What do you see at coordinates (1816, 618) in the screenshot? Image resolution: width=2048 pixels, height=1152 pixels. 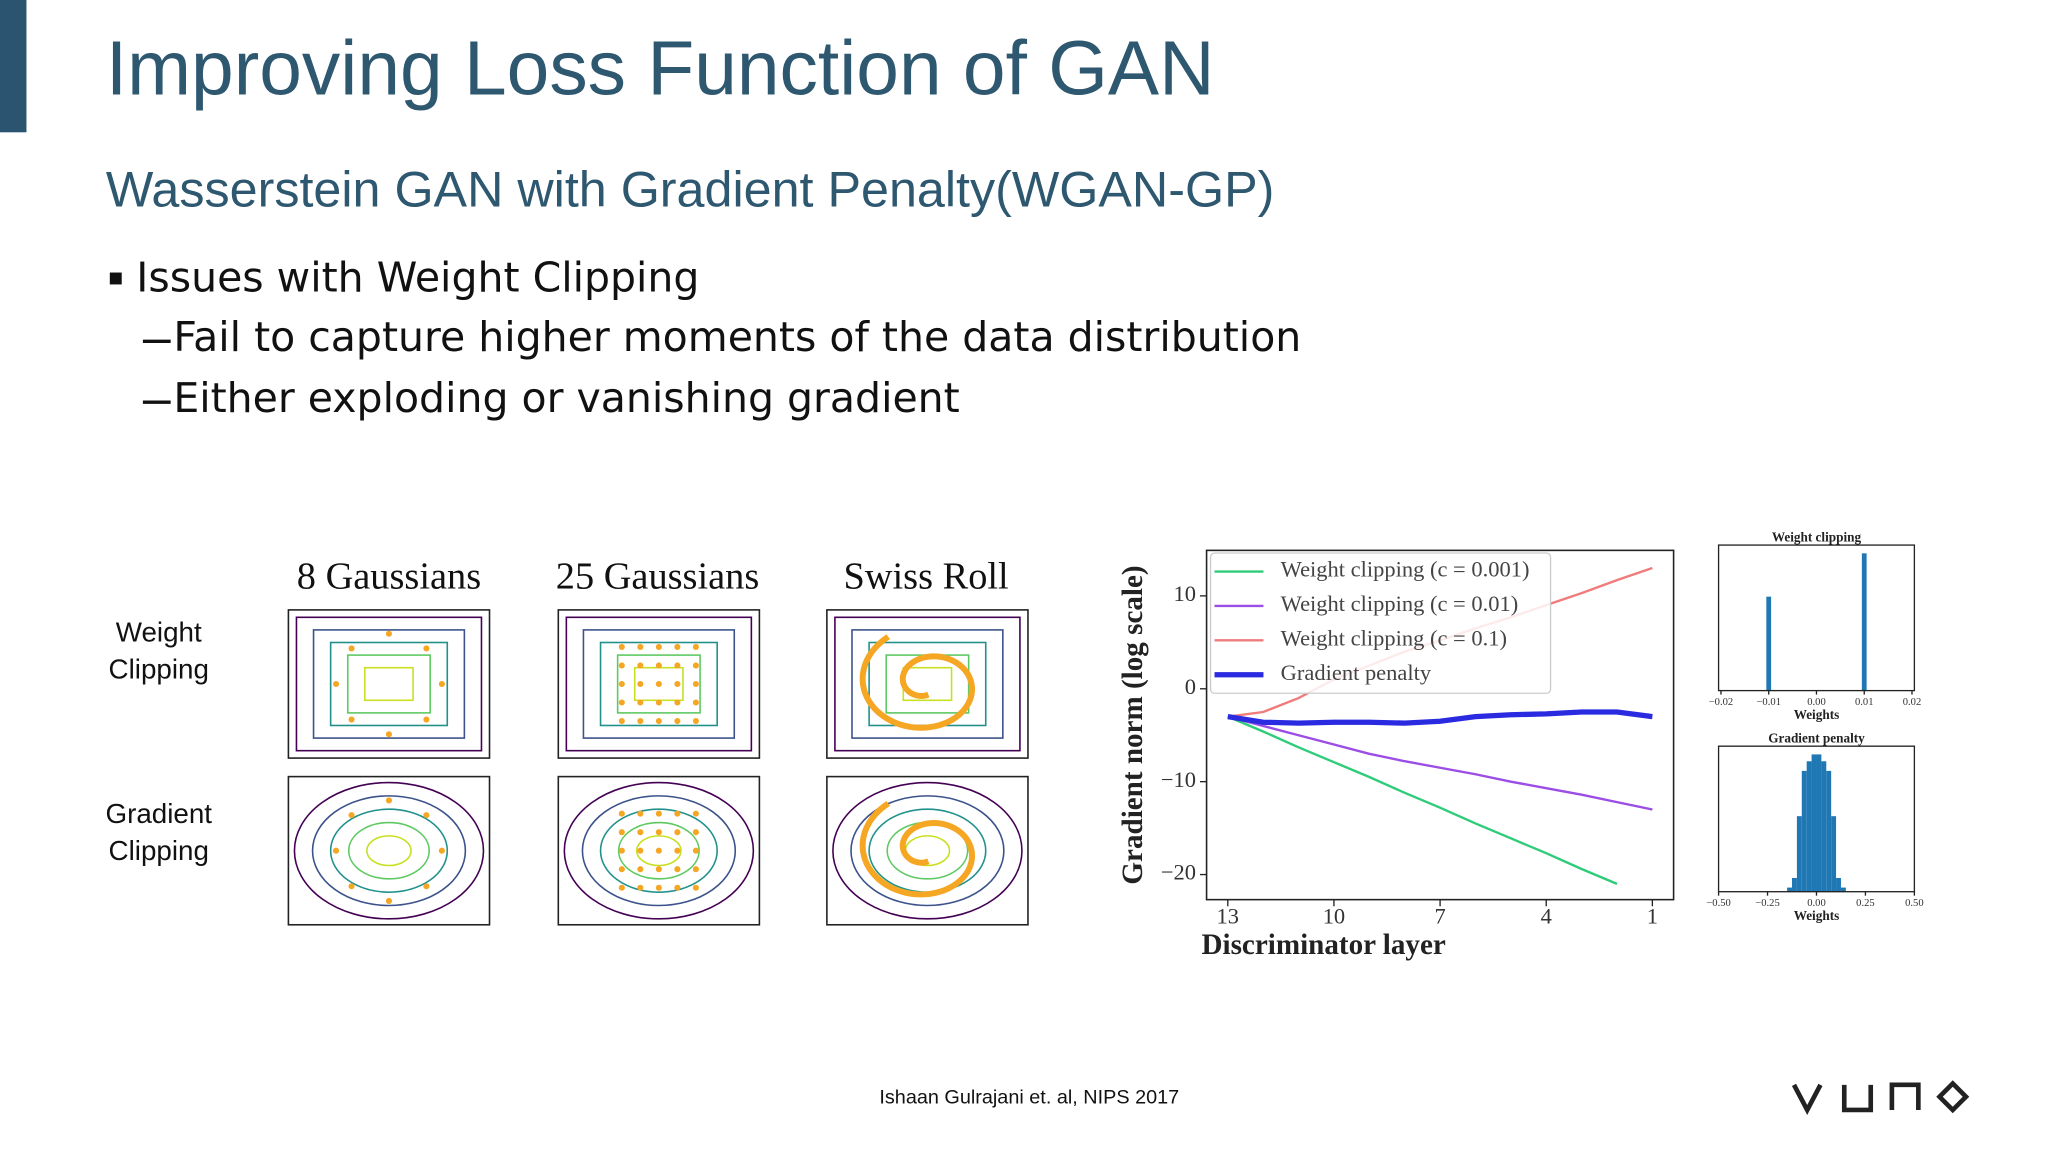 I see `hist-frame` at bounding box center [1816, 618].